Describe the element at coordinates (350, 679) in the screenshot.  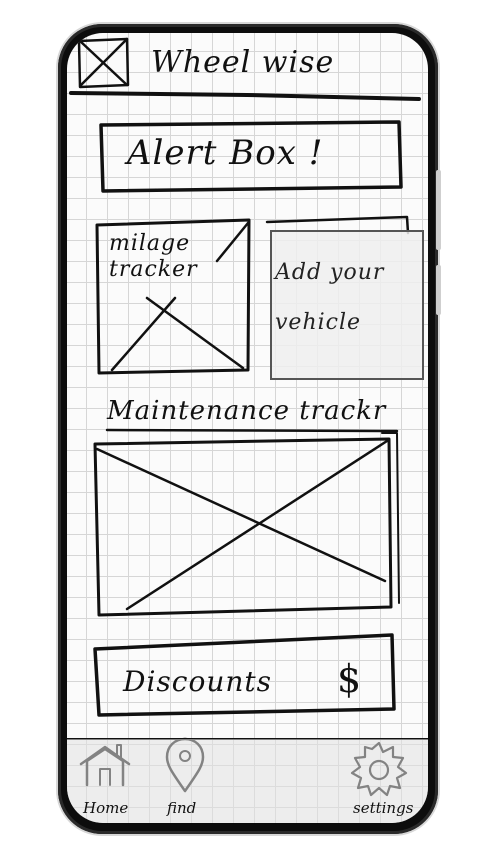
I see `dollar-icon: $` at that location.